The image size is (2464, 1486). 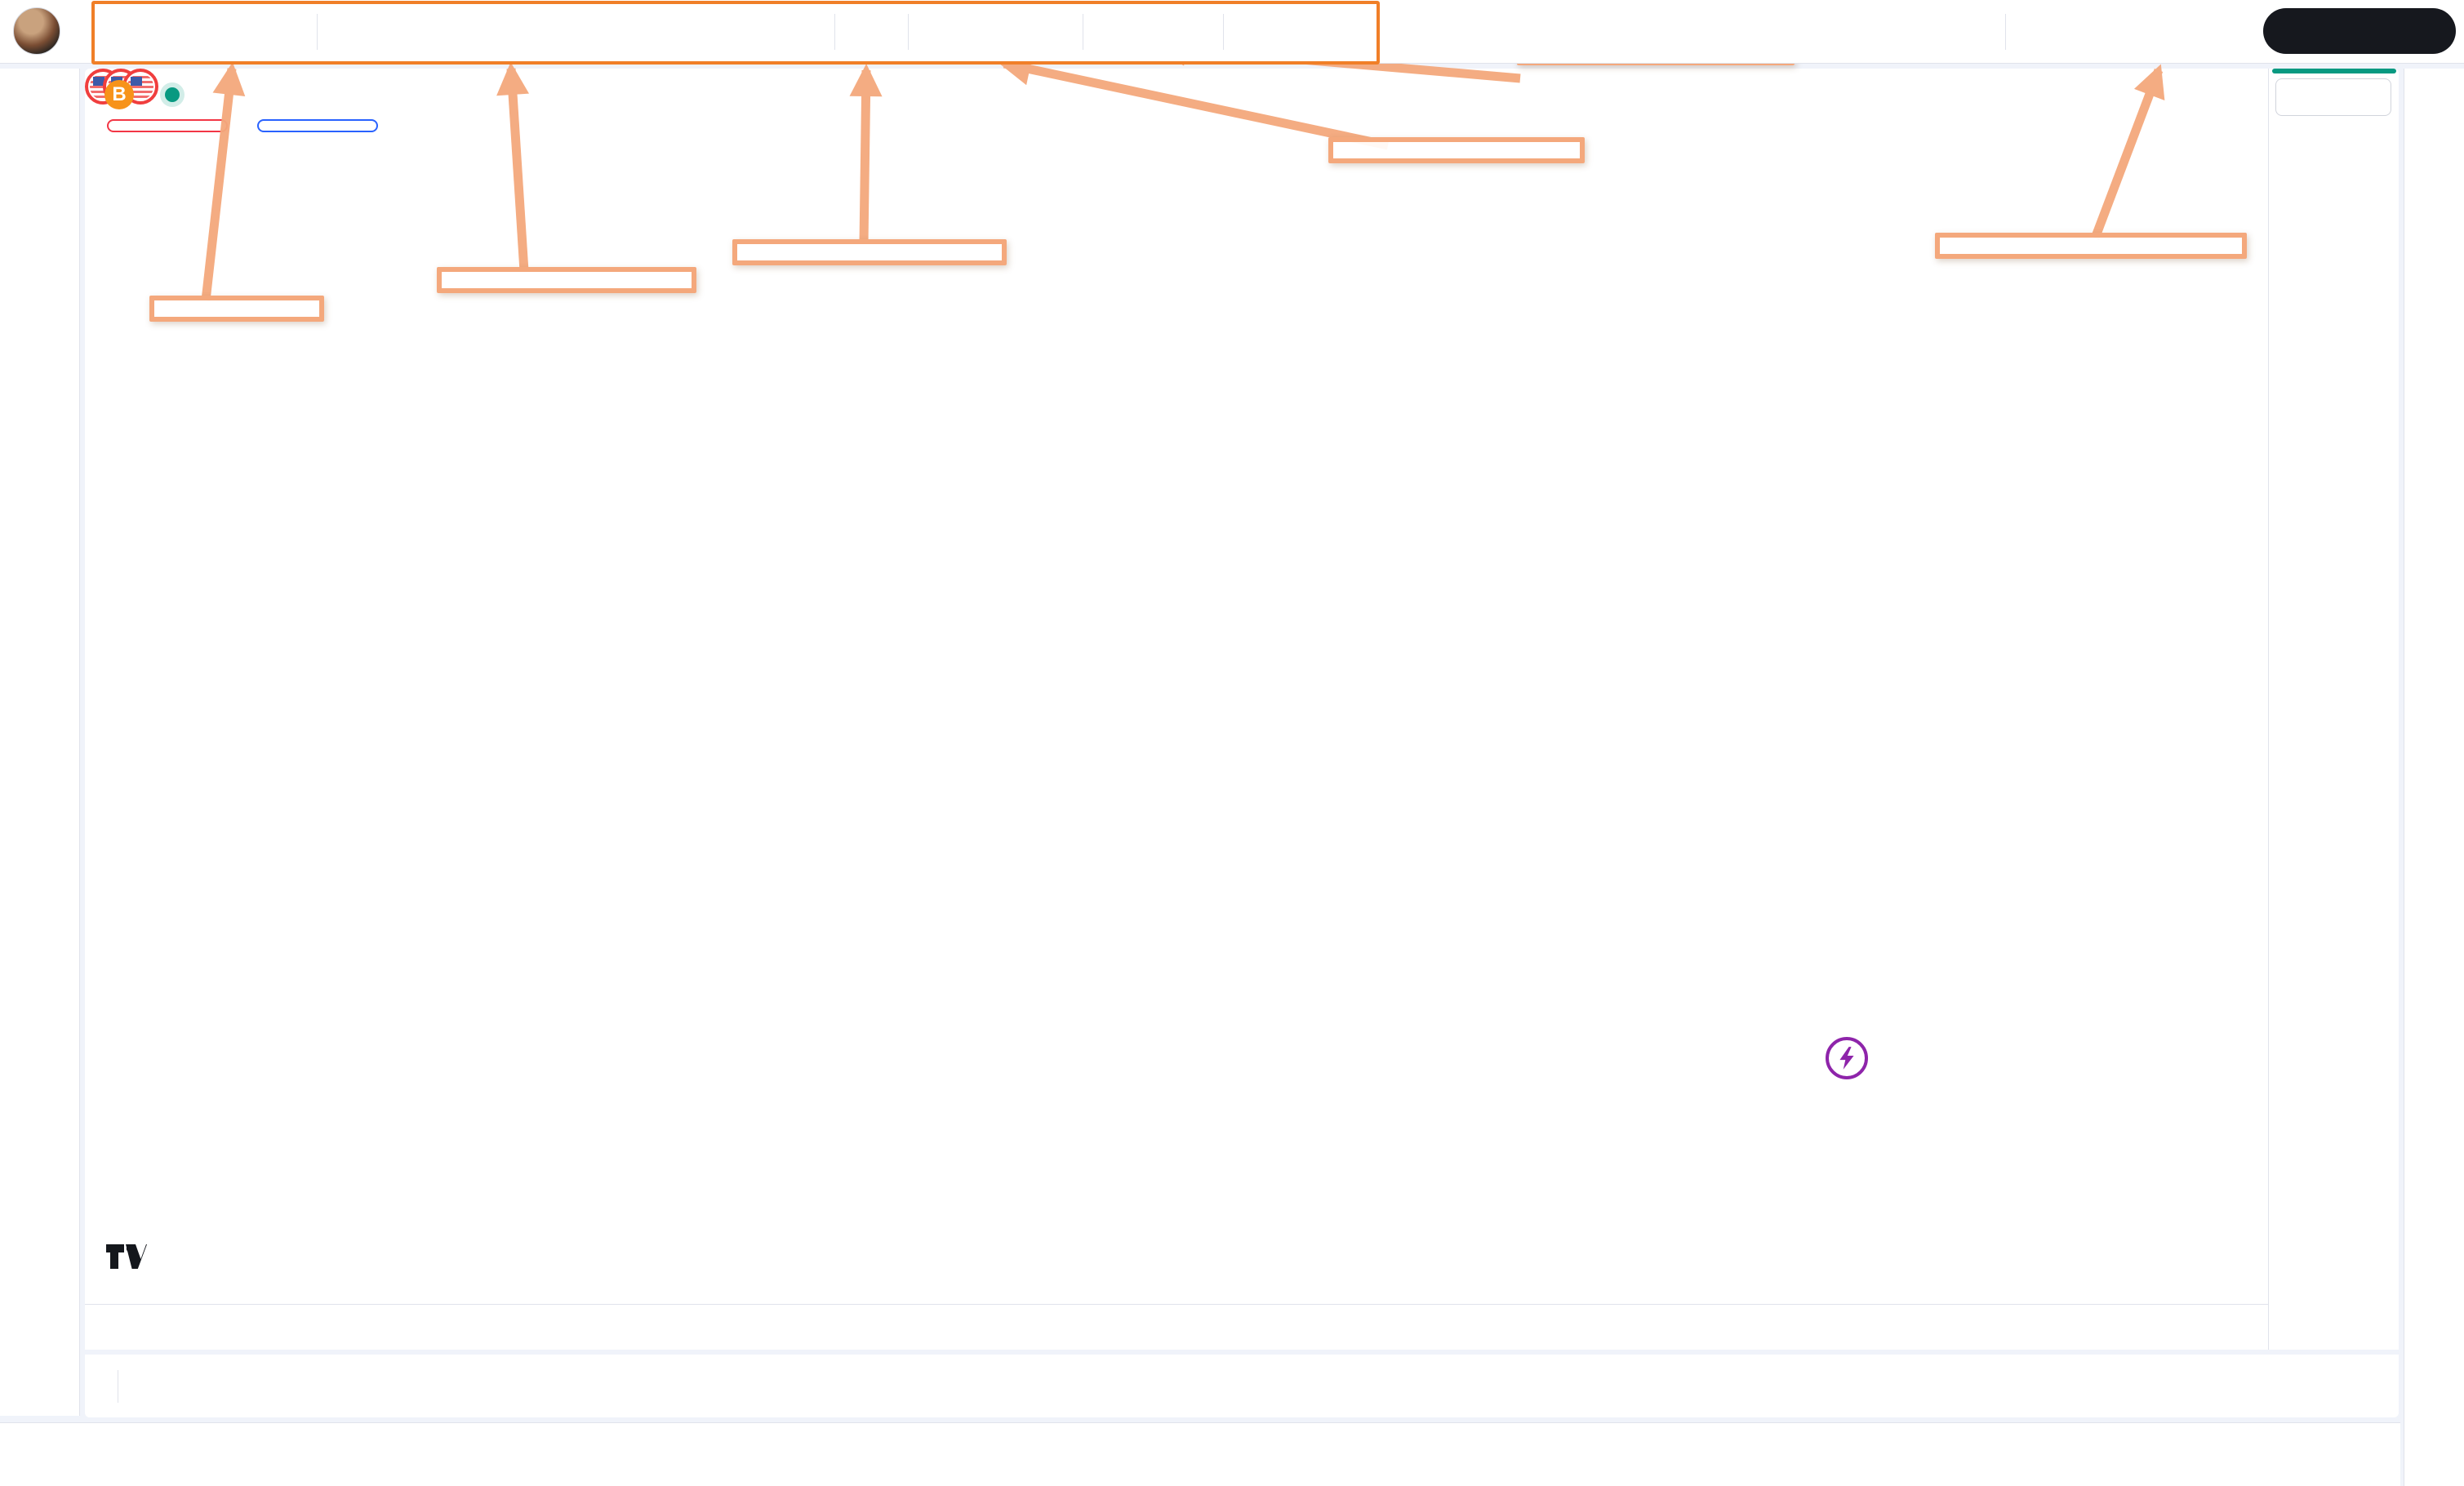 I want to click on drawing-toolbar, so click(x=40, y=742).